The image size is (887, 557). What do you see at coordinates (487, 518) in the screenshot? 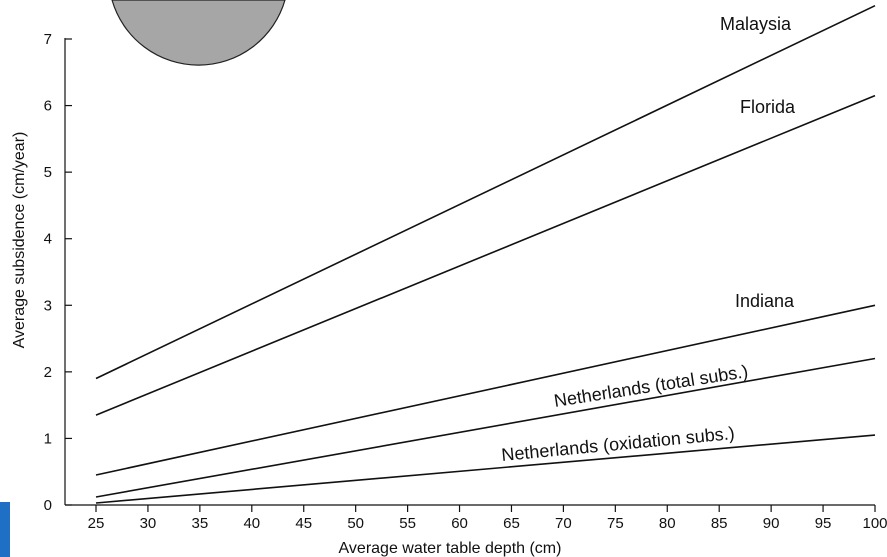
I see `x-ticks: 25 30 35 40 45 50 55 60 65 70 75 80 85 90 95 100` at bounding box center [487, 518].